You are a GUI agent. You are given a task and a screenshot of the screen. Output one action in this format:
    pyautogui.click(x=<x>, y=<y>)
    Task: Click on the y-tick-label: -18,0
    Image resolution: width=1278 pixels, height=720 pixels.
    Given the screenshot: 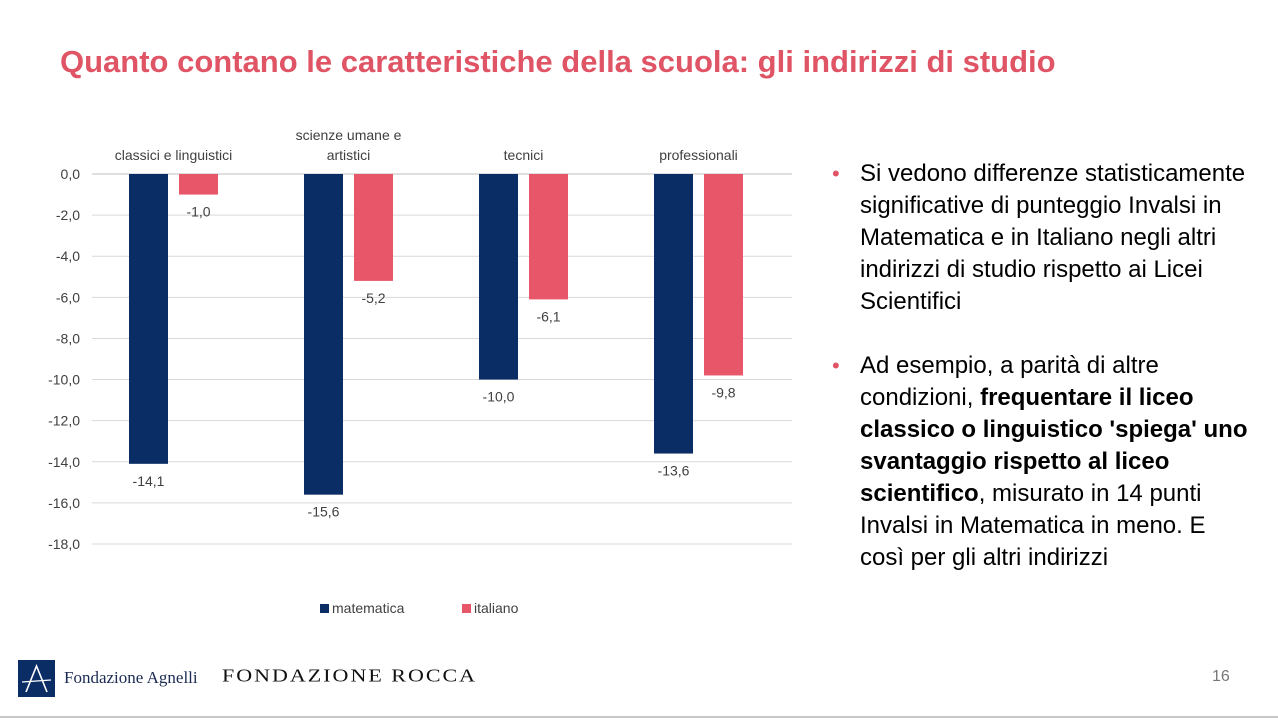 What is the action you would take?
    pyautogui.click(x=64, y=544)
    